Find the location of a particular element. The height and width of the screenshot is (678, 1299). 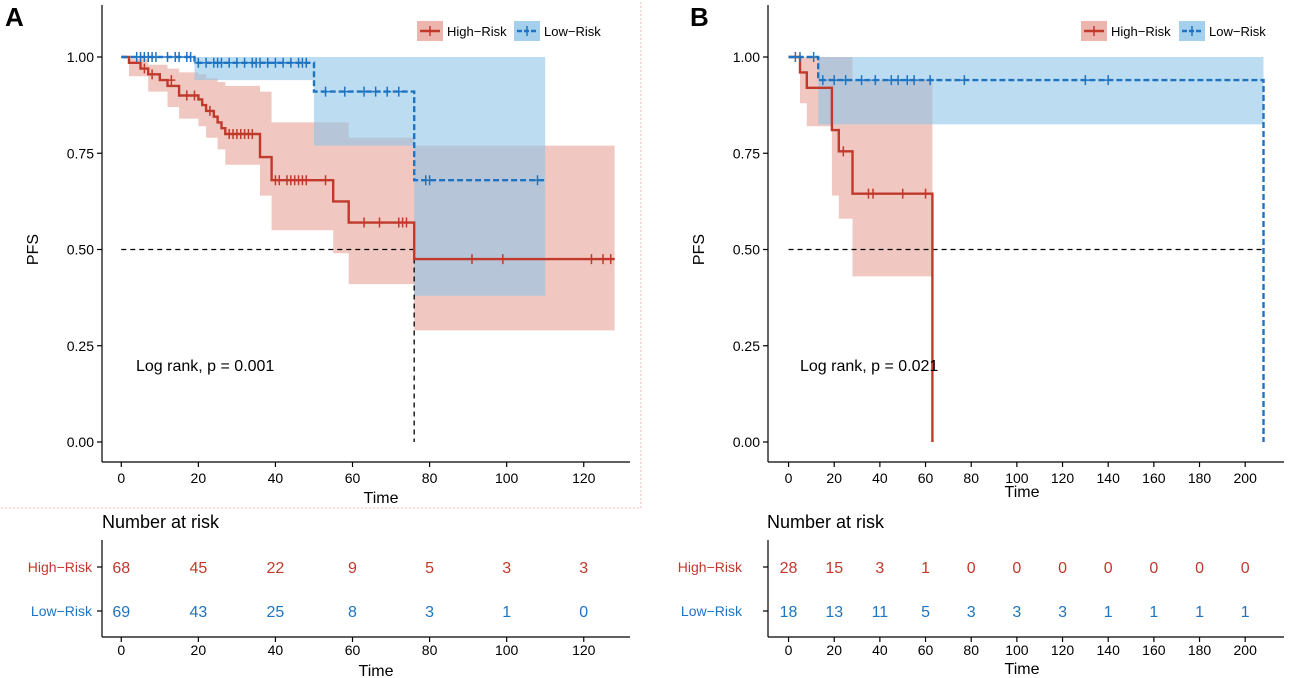

risk-x-tick-label: 80 is located at coordinates (971, 650).